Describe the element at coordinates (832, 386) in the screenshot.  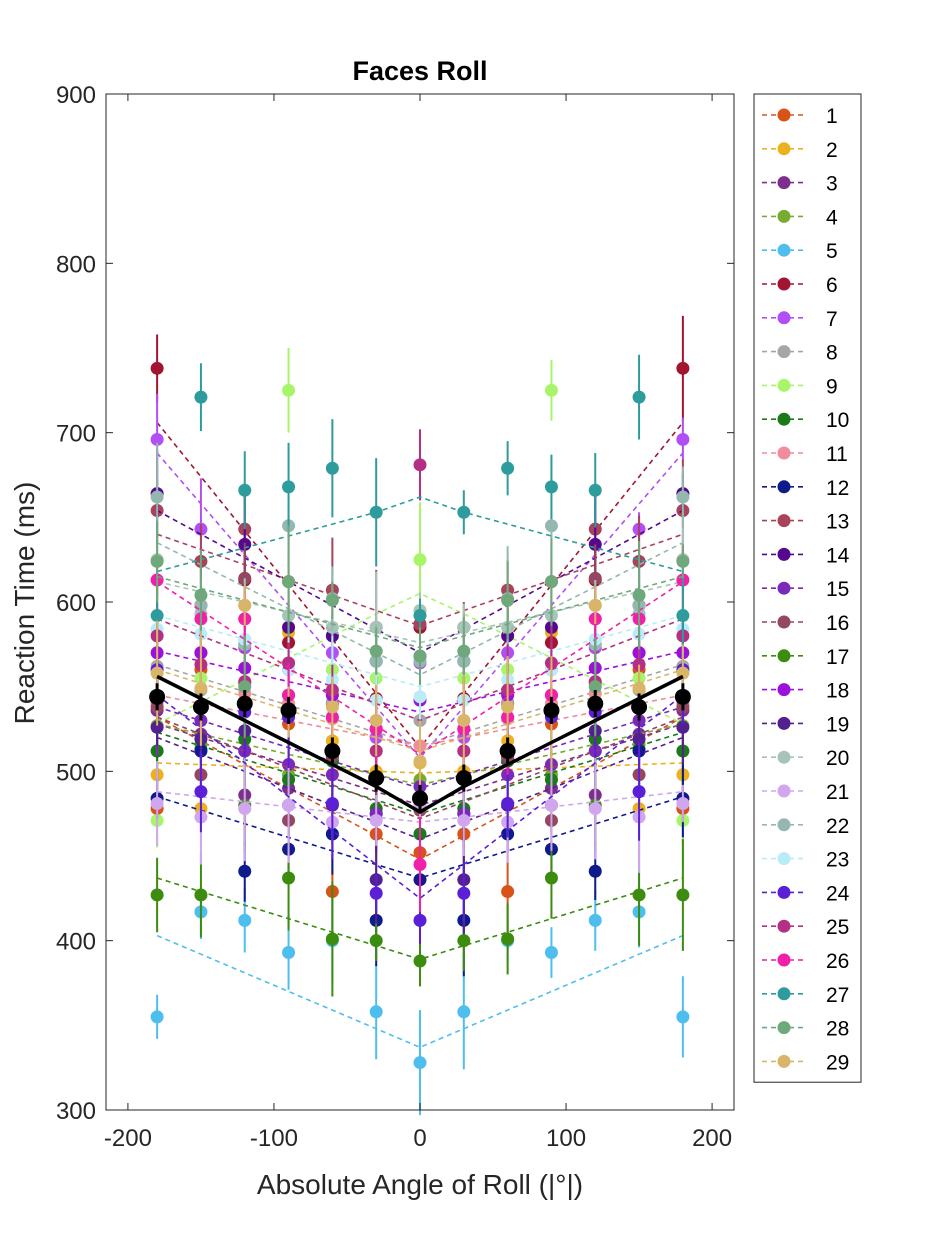
I see `legend-label: 9` at that location.